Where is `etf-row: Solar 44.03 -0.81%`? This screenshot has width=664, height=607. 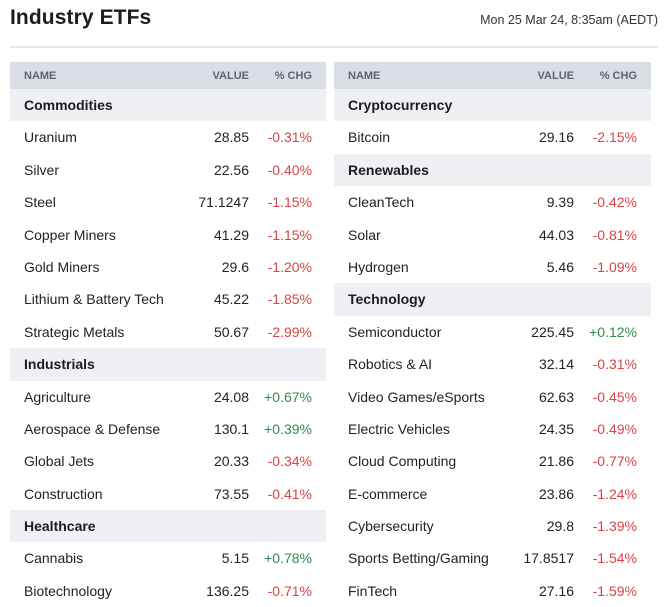
etf-row: Solar 44.03 -0.81% is located at coordinates (492, 235).